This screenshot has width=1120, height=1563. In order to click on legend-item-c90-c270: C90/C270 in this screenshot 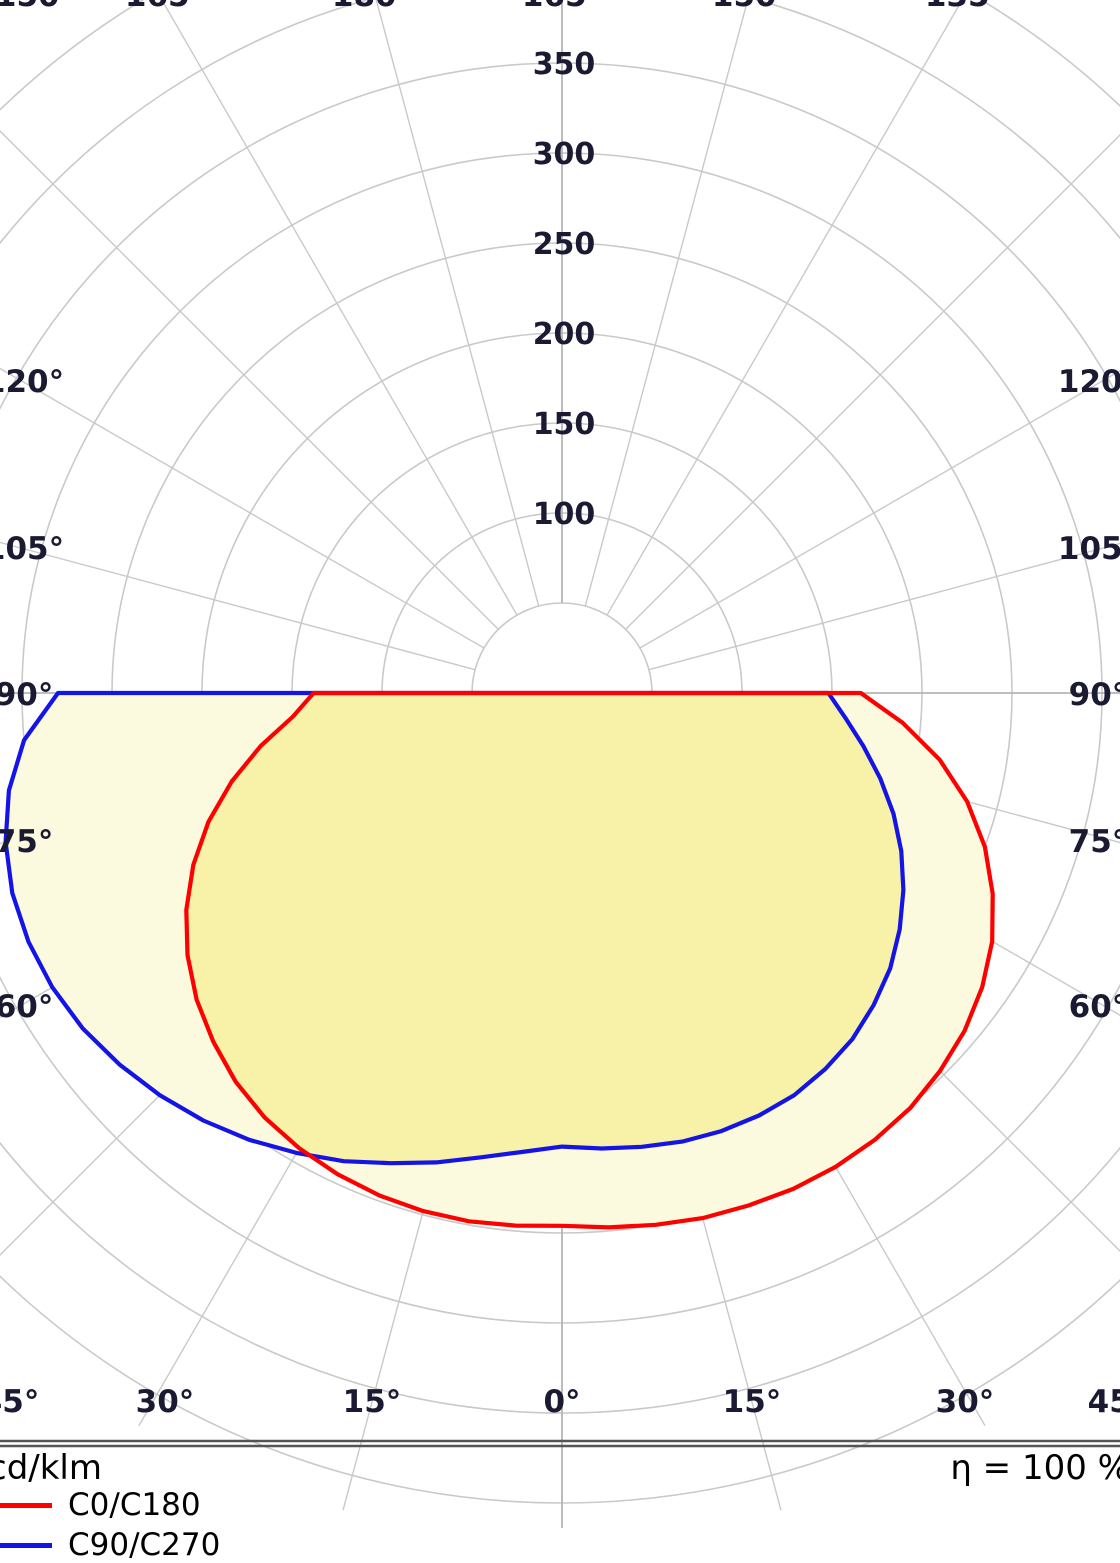, I will do `click(110, 1545)`.